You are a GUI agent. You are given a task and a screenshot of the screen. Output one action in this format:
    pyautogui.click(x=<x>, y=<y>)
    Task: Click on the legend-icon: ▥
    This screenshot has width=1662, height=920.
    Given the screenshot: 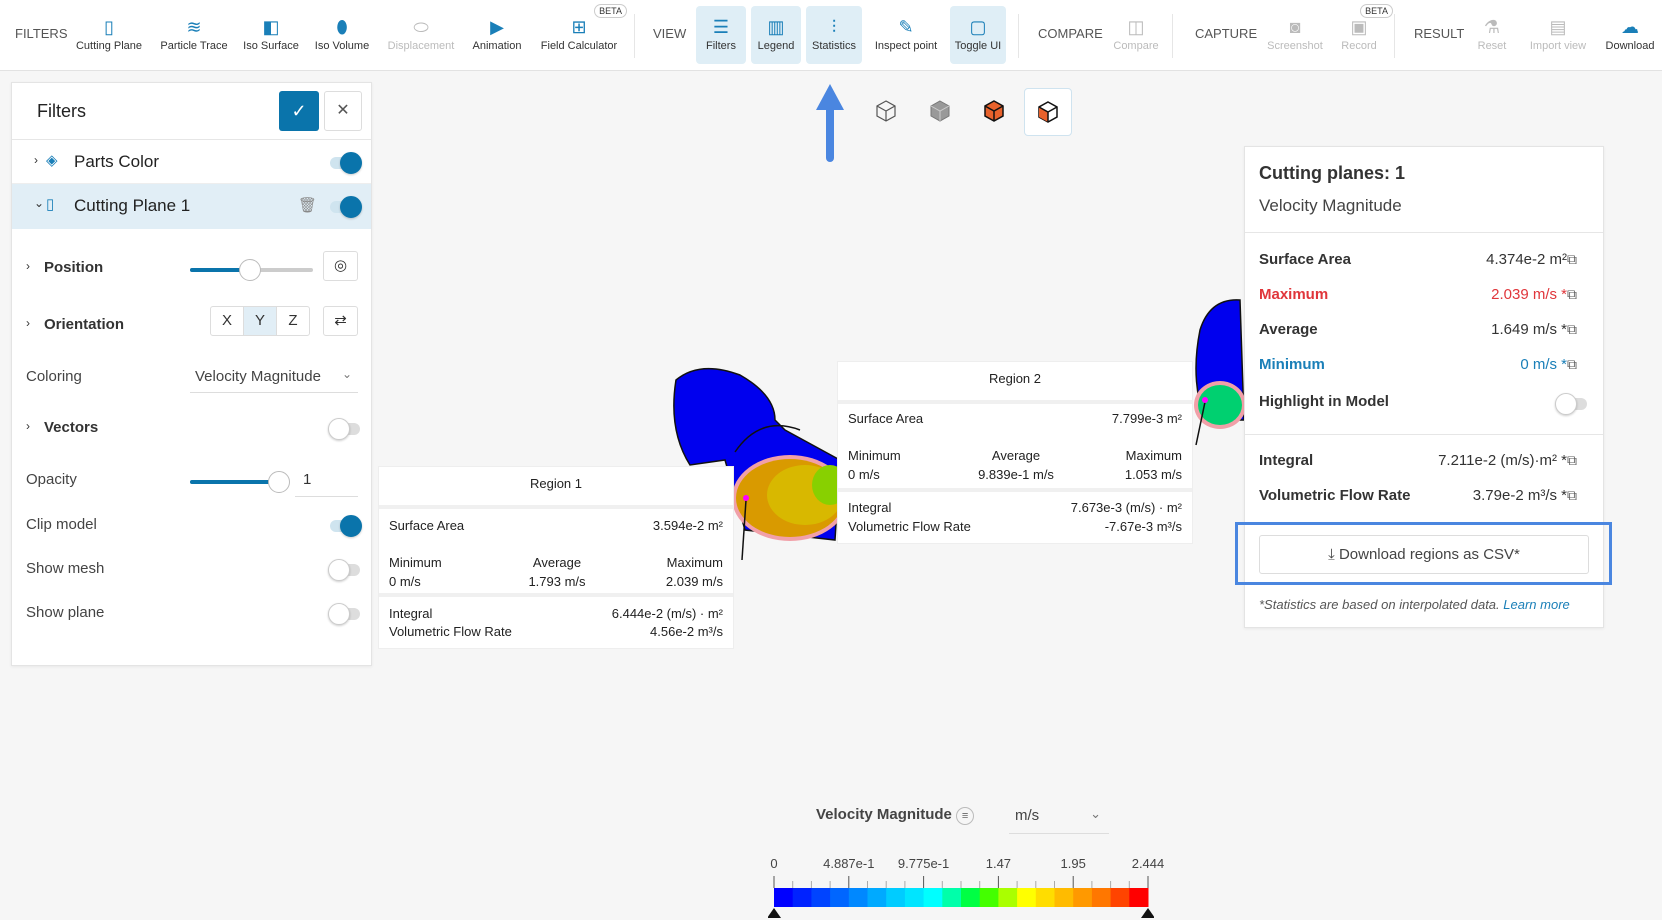 What is the action you would take?
    pyautogui.click(x=776, y=27)
    